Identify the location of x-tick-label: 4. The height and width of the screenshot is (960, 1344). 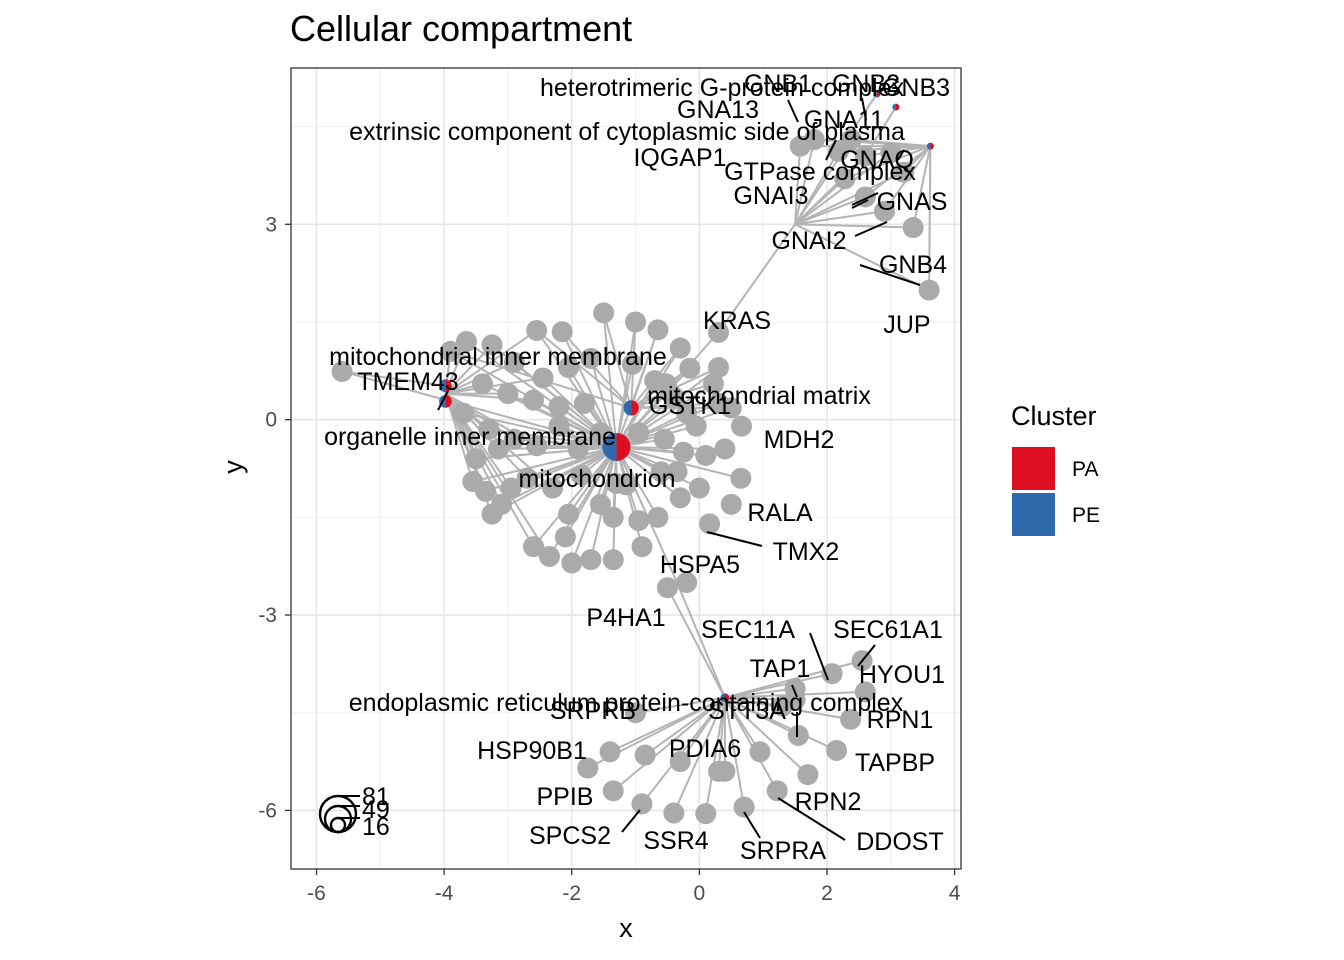
(955, 893).